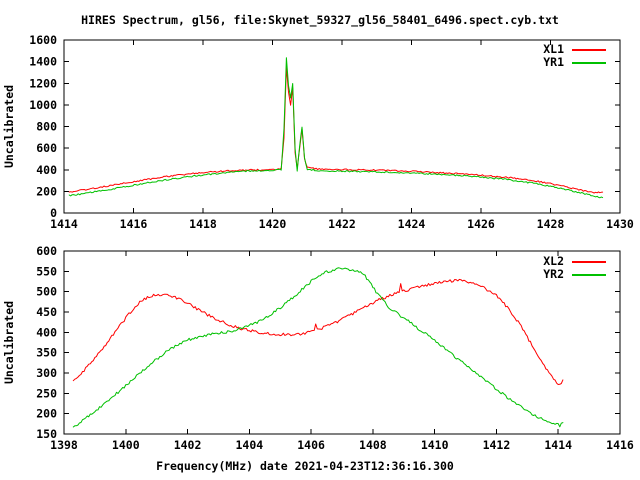 Image resolution: width=640 pixels, height=480 pixels. Describe the element at coordinates (553, 261) in the screenshot. I see `legend-label-xl2: XL2` at that location.